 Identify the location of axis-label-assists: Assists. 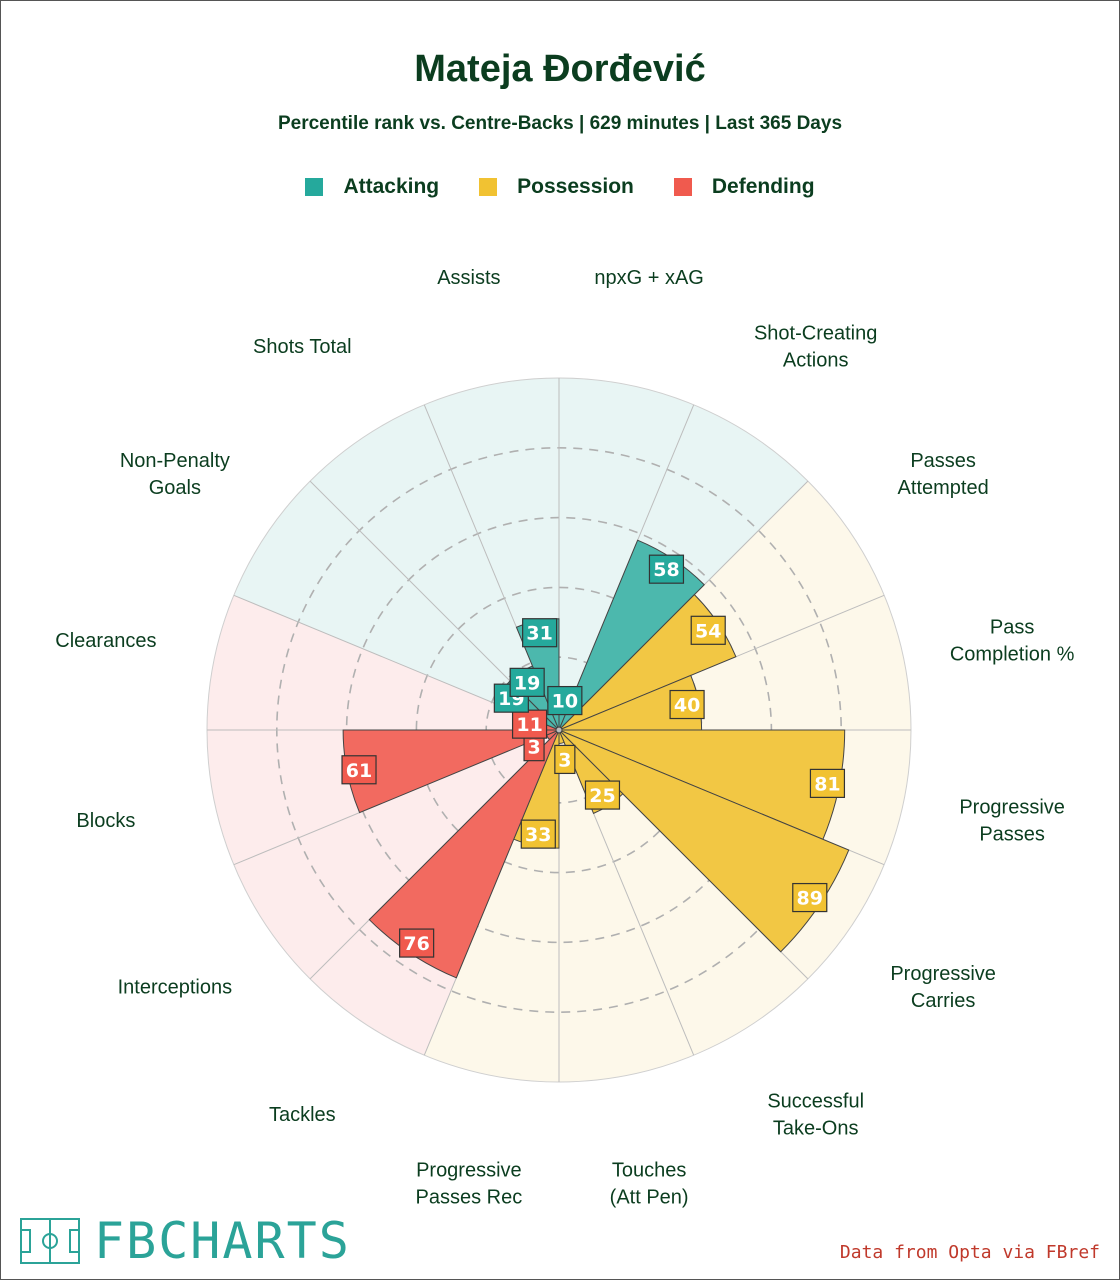
(468, 278).